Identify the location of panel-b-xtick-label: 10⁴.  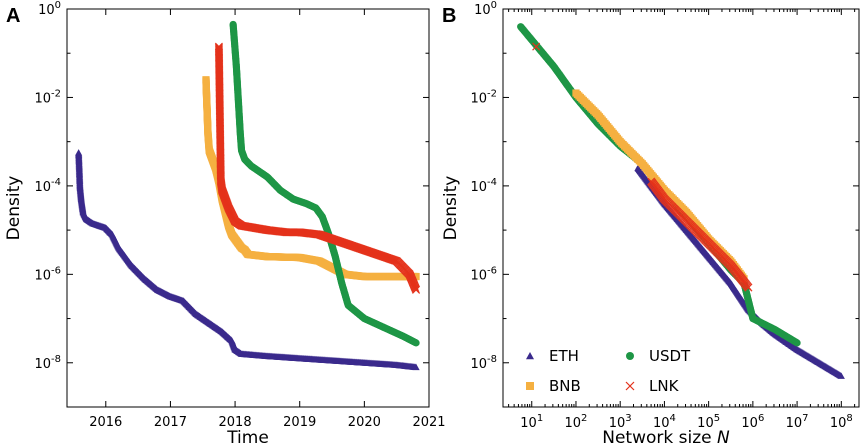
(664, 422).